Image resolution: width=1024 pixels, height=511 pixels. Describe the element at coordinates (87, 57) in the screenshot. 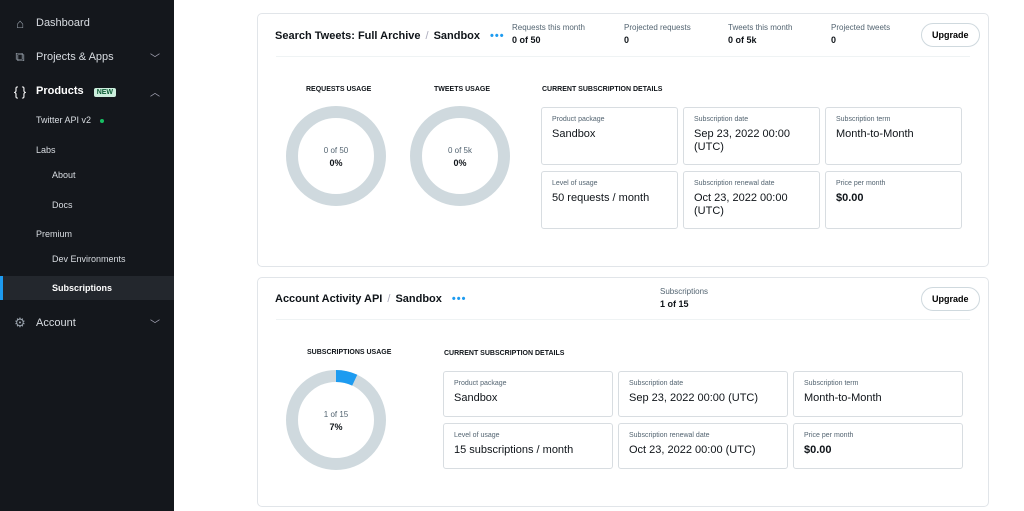

I see `sidebar-item-projects: ⧉ Projects & Apps ﹀` at that location.